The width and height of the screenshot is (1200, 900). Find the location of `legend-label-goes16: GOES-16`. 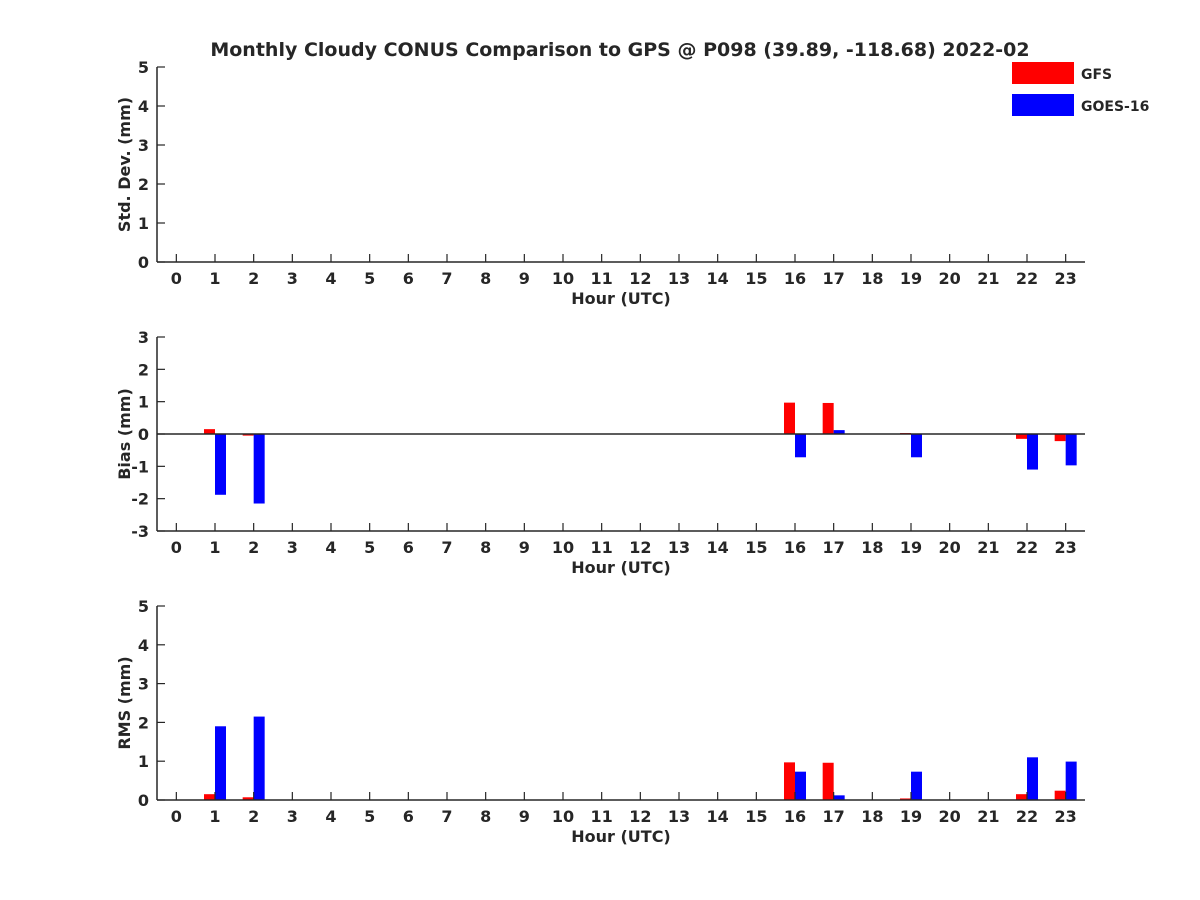

legend-label-goes16: GOES-16 is located at coordinates (1115, 107).